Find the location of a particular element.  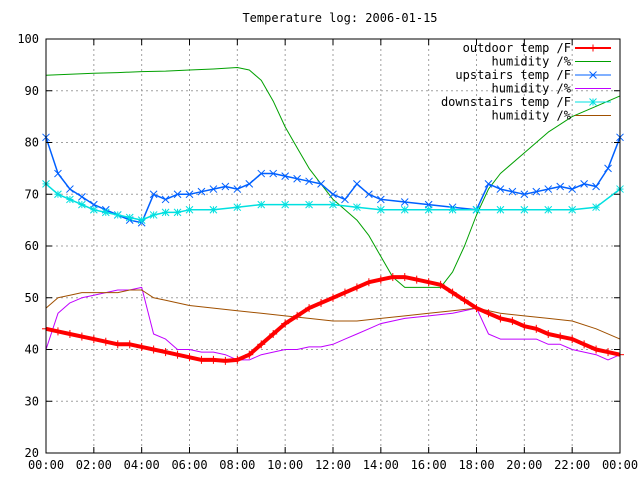

x-tick-label: 08:00 is located at coordinates (237, 465).